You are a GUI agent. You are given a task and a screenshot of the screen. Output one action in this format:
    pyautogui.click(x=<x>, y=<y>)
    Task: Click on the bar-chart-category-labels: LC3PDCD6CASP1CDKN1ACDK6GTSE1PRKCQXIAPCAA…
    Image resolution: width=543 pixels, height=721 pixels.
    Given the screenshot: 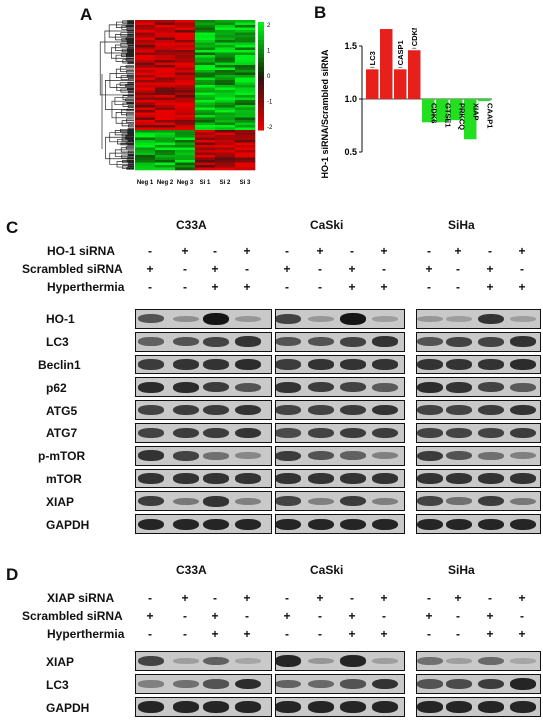 What is the action you would take?
    pyautogui.click(x=431, y=79)
    